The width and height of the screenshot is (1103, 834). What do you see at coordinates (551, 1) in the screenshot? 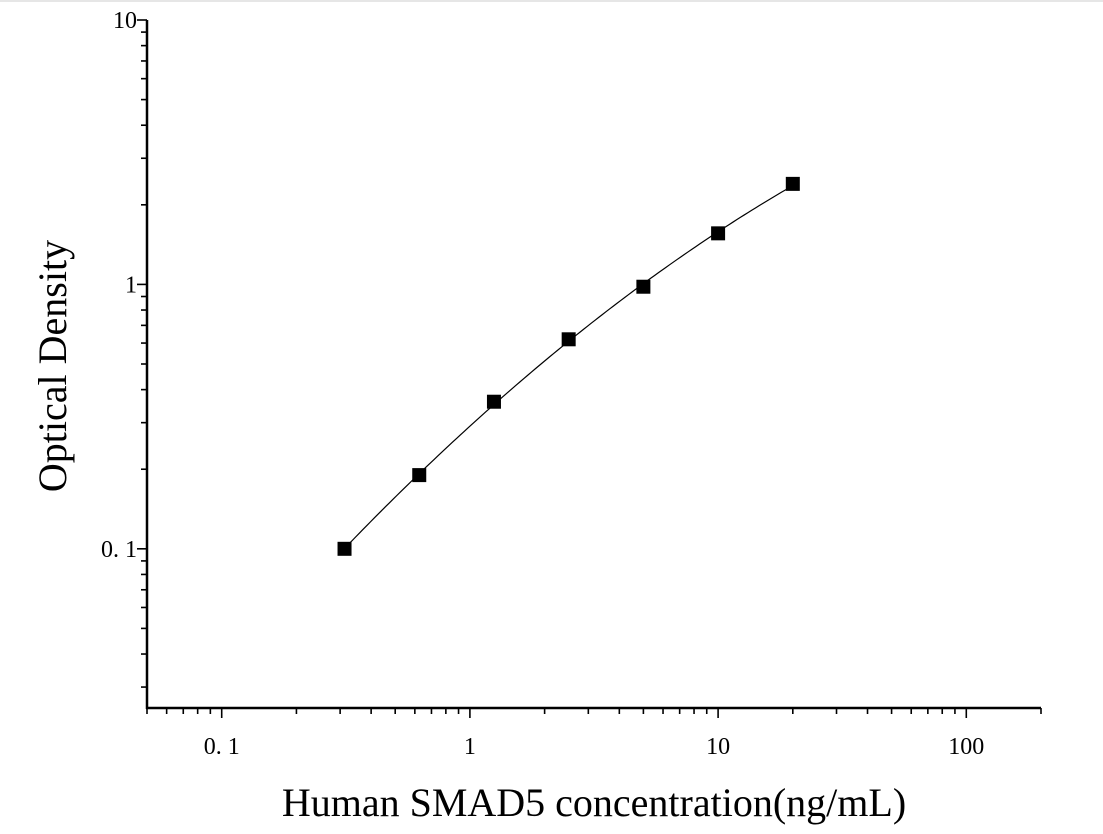
I see `top-border-line` at bounding box center [551, 1].